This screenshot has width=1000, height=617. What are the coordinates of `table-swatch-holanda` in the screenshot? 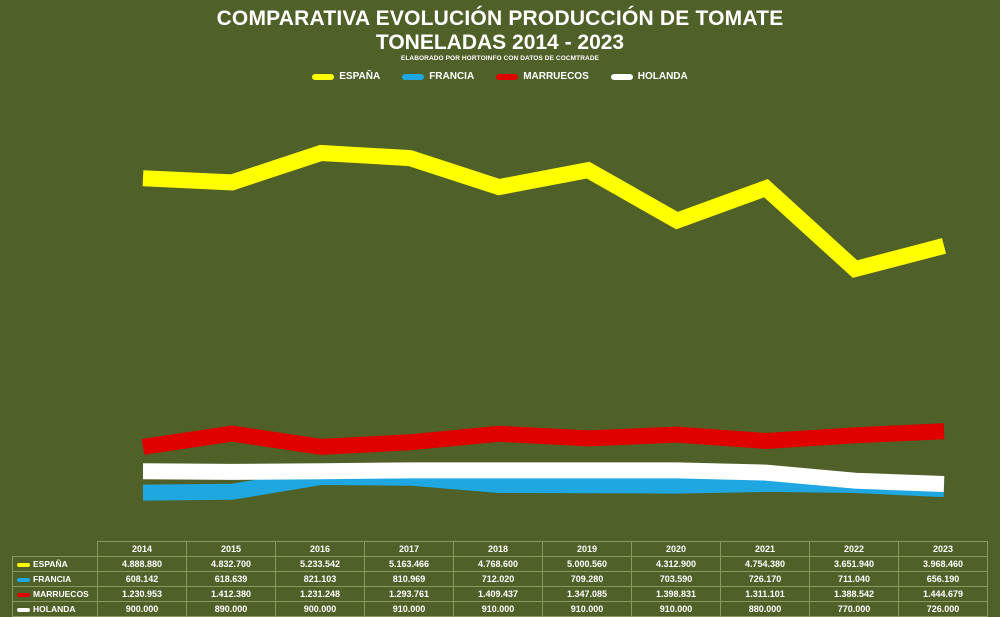 It's located at (23, 610).